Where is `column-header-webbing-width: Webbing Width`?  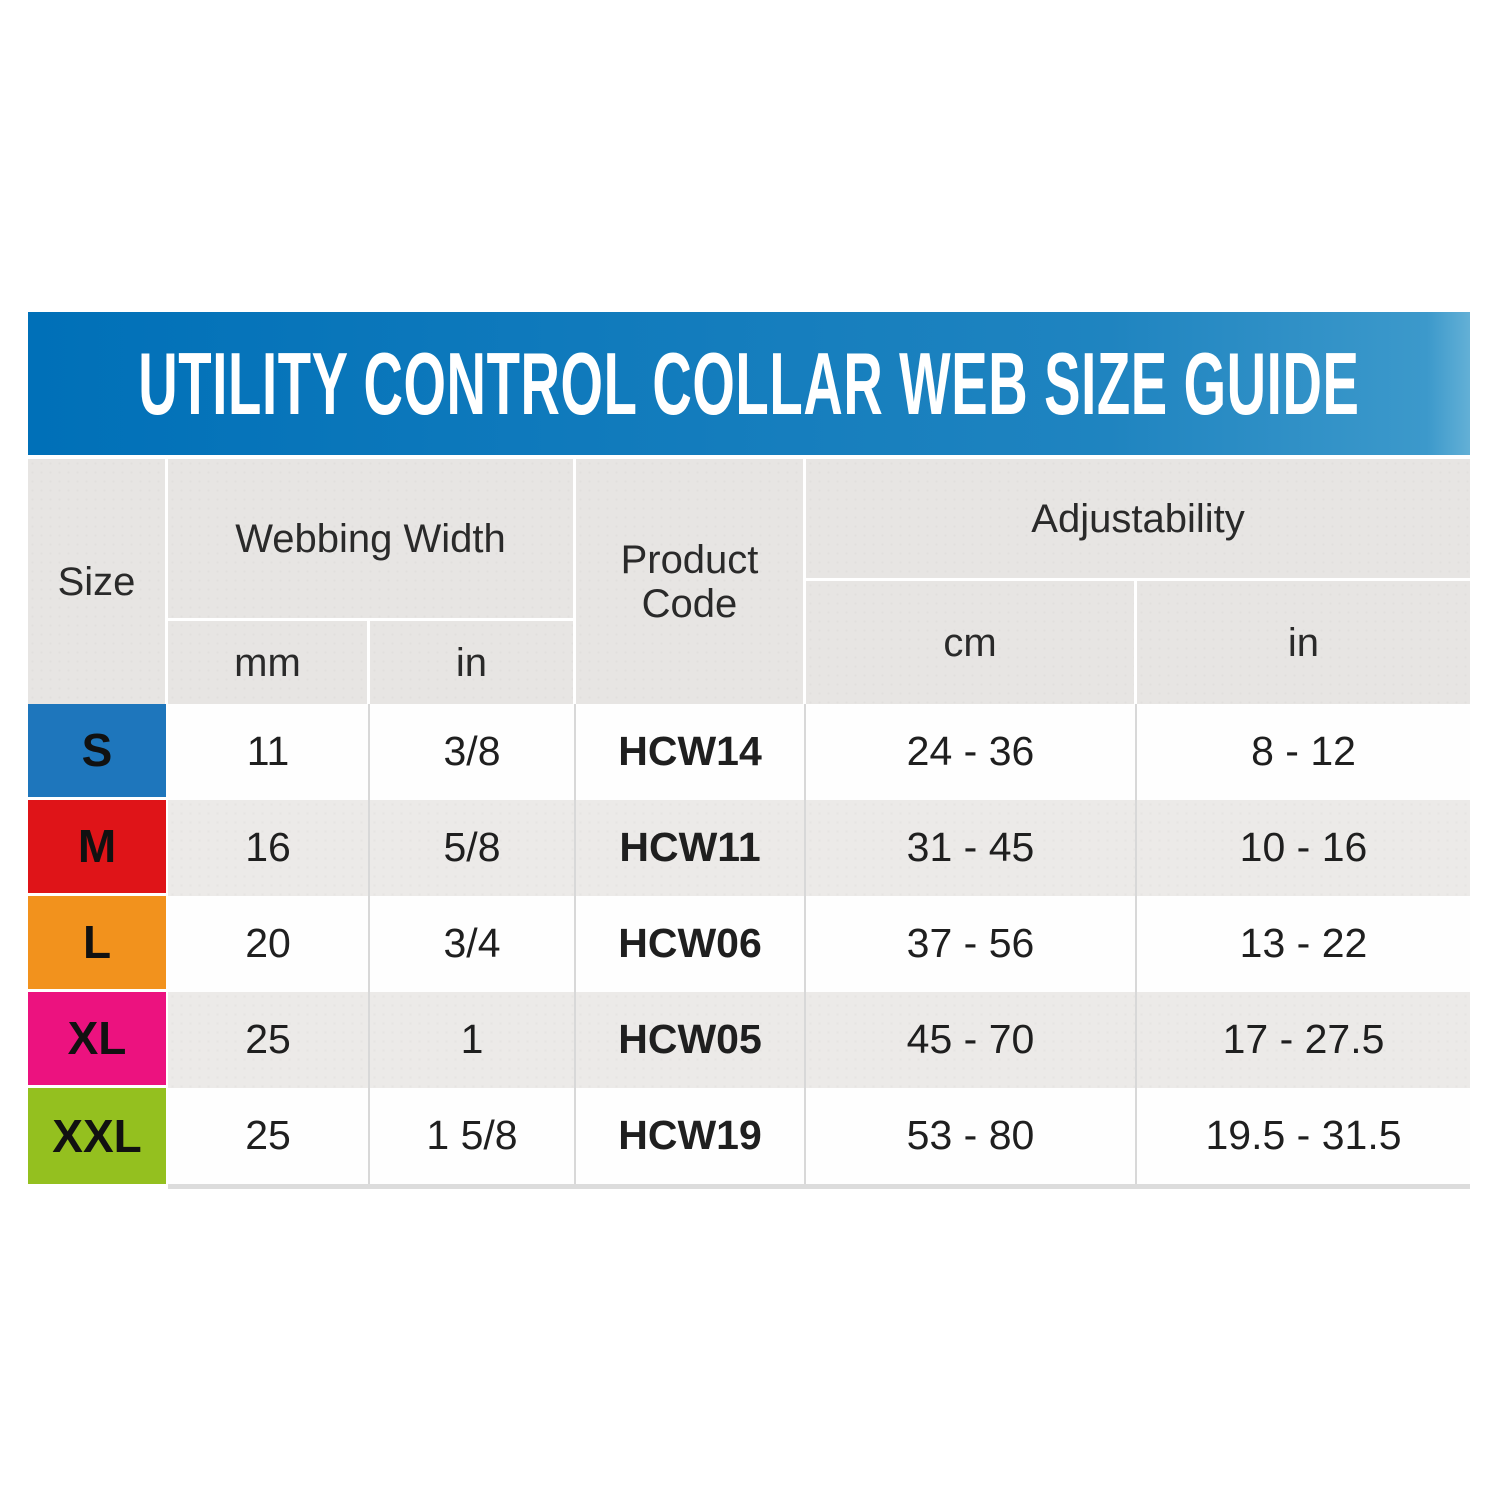 column-header-webbing-width: Webbing Width is located at coordinates (372, 540).